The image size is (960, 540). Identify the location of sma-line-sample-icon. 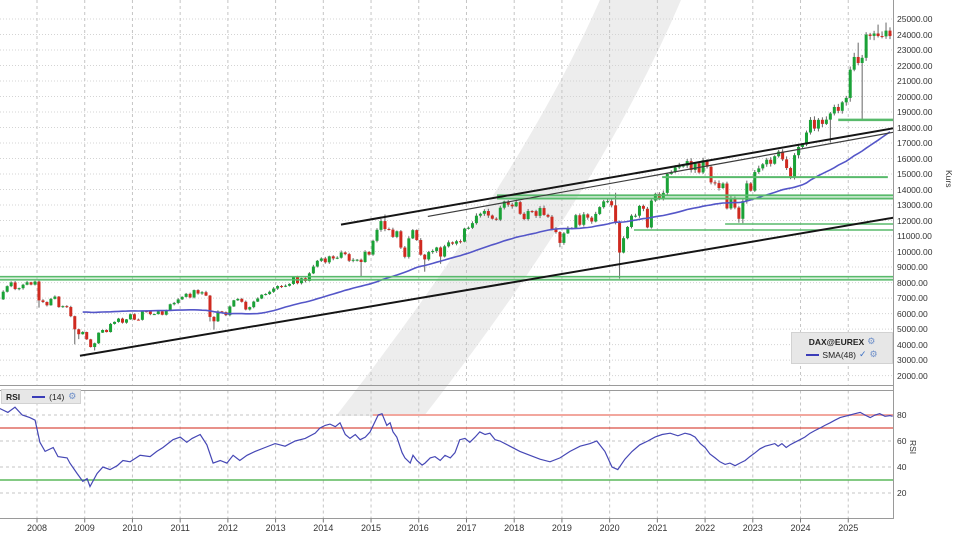
(813, 354).